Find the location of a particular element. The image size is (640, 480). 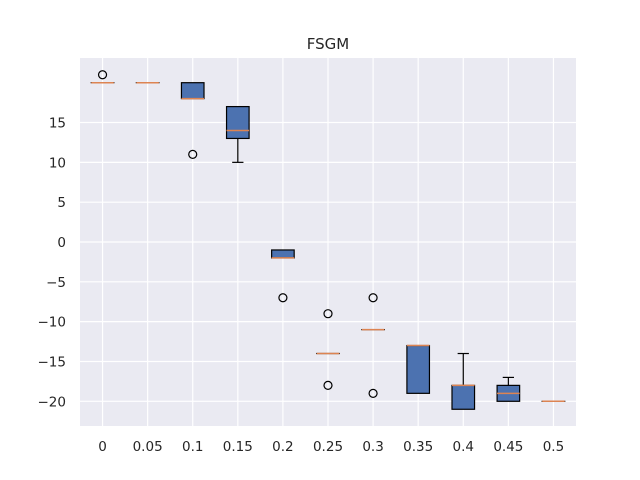

x-tick-label: 0.4 is located at coordinates (463, 447).